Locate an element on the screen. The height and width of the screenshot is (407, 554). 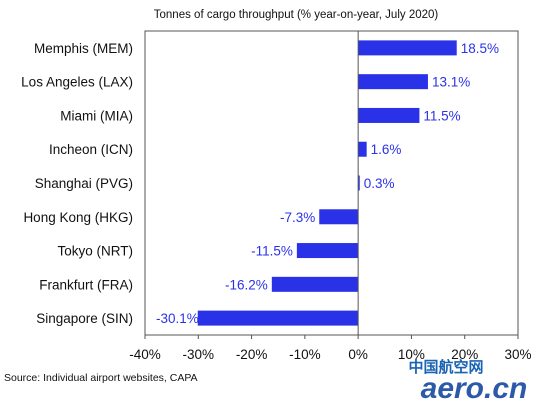
bar-tokyo-nrt is located at coordinates (327, 251).